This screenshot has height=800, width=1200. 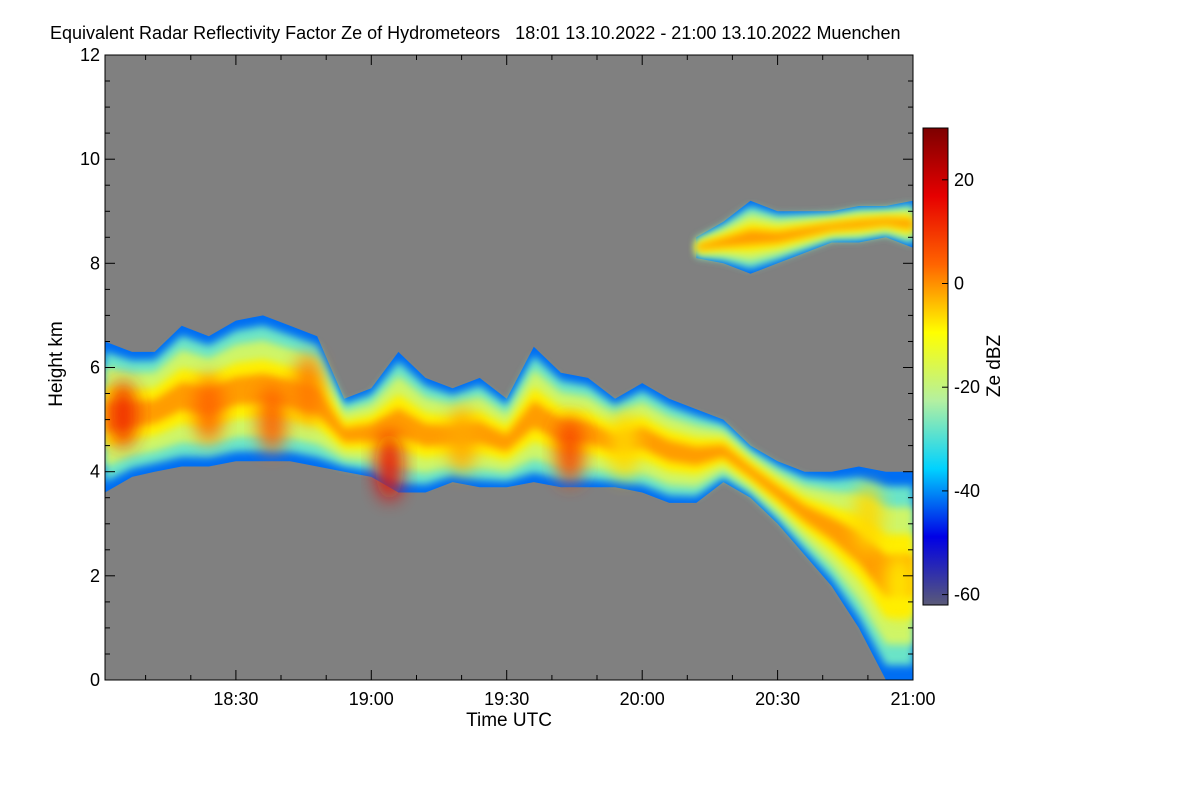 What do you see at coordinates (642, 699) in the screenshot?
I see `x-tick-label: 20:00` at bounding box center [642, 699].